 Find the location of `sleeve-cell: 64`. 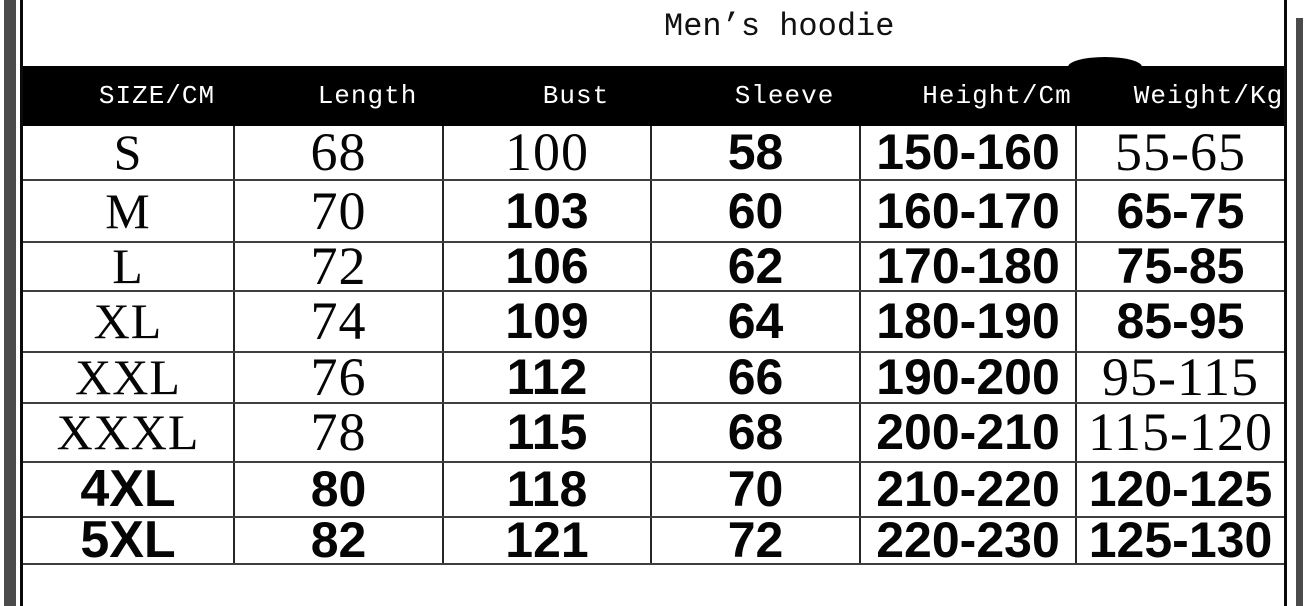

sleeve-cell: 64 is located at coordinates (756, 321).